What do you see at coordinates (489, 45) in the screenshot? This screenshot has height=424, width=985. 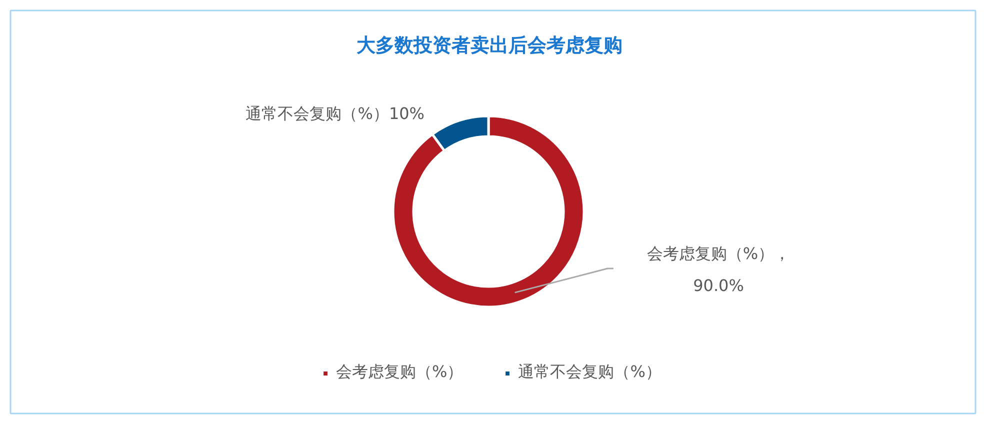 I see `chart-title: 大多数投资者卖出后会考虑复购` at bounding box center [489, 45].